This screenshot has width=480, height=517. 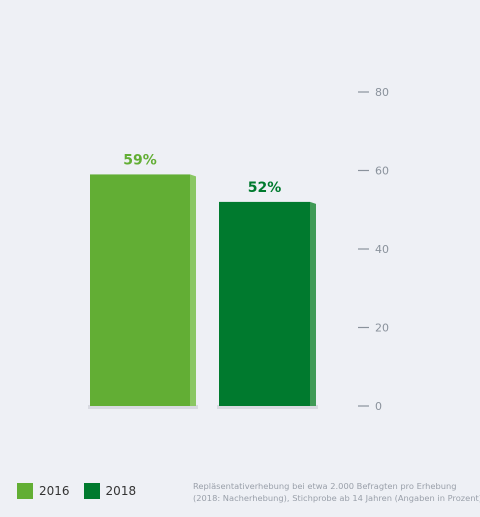 What do you see at coordinates (382, 249) in the screenshot?
I see `y-tick-label: 40` at bounding box center [382, 249].